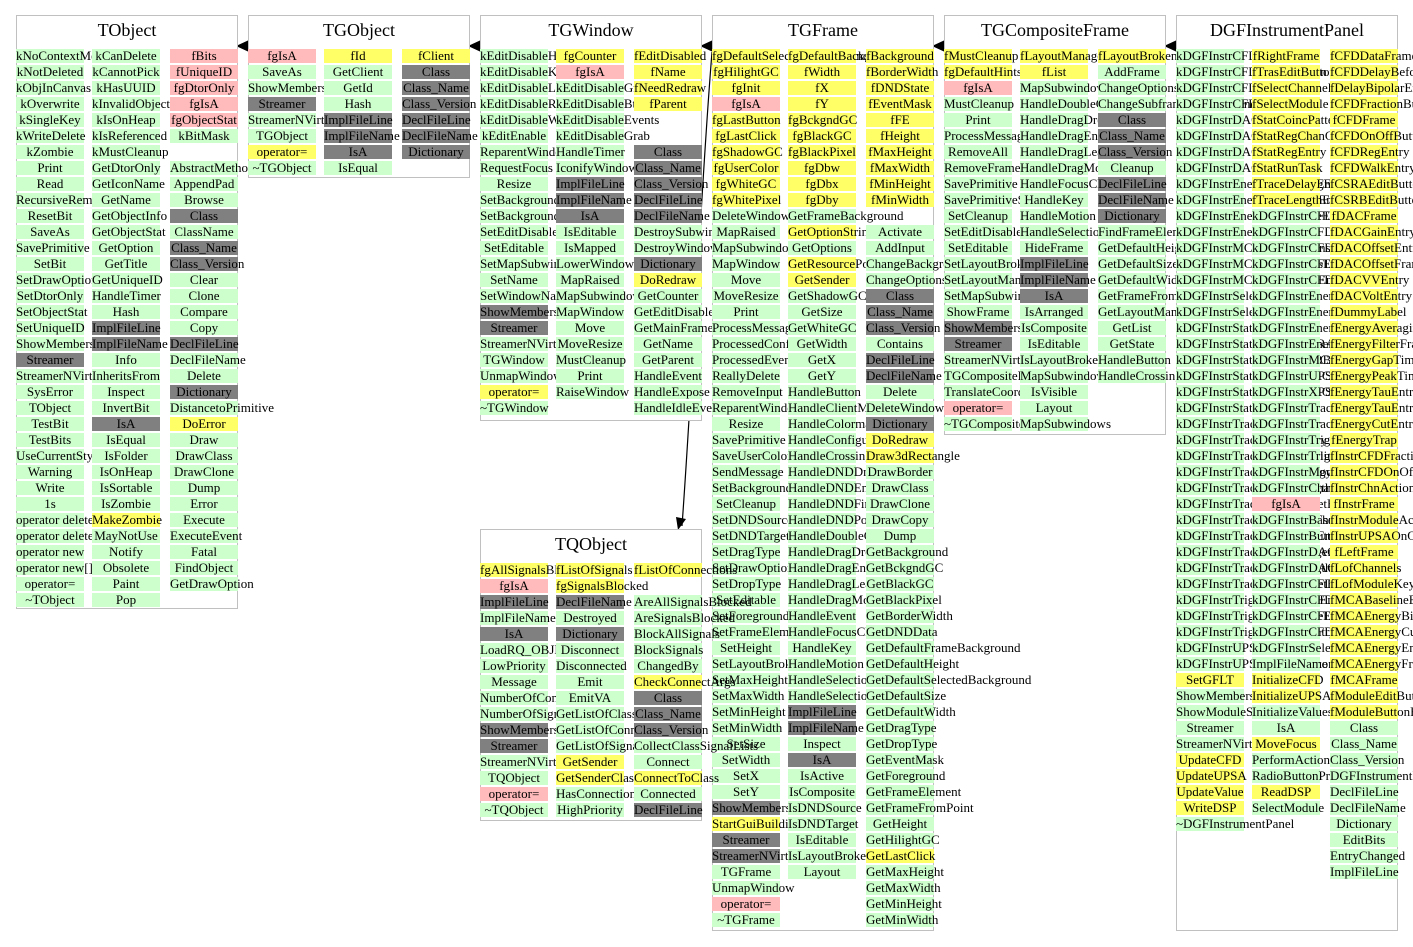  What do you see at coordinates (1058, 215) in the screenshot?
I see `member-cell: HandleMotion` at bounding box center [1058, 215].